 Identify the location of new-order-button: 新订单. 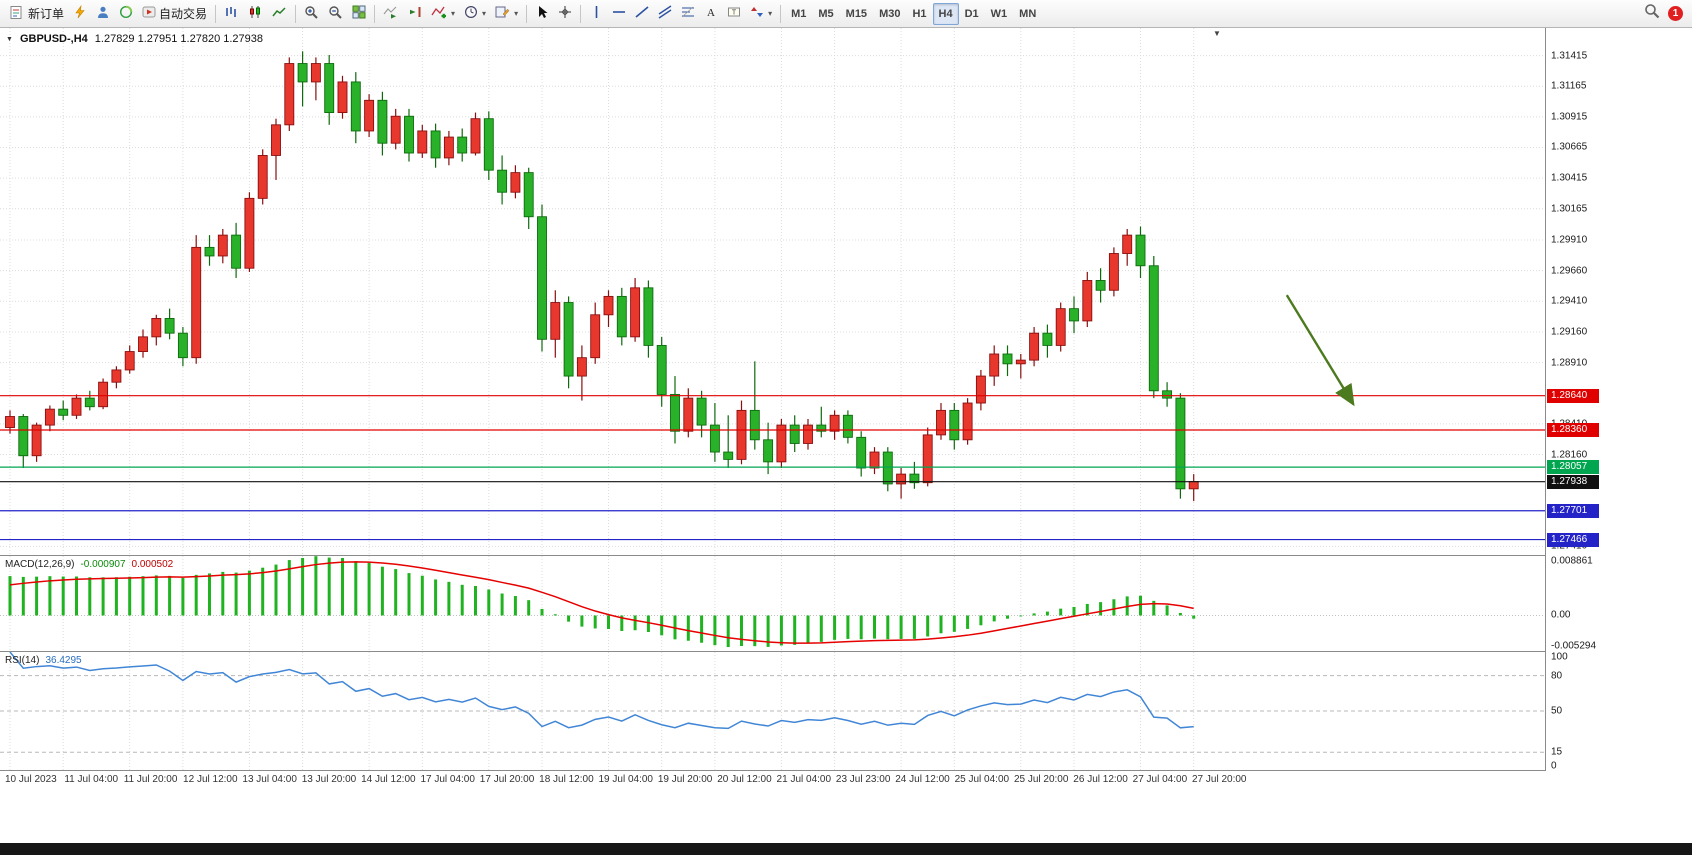
(36, 14).